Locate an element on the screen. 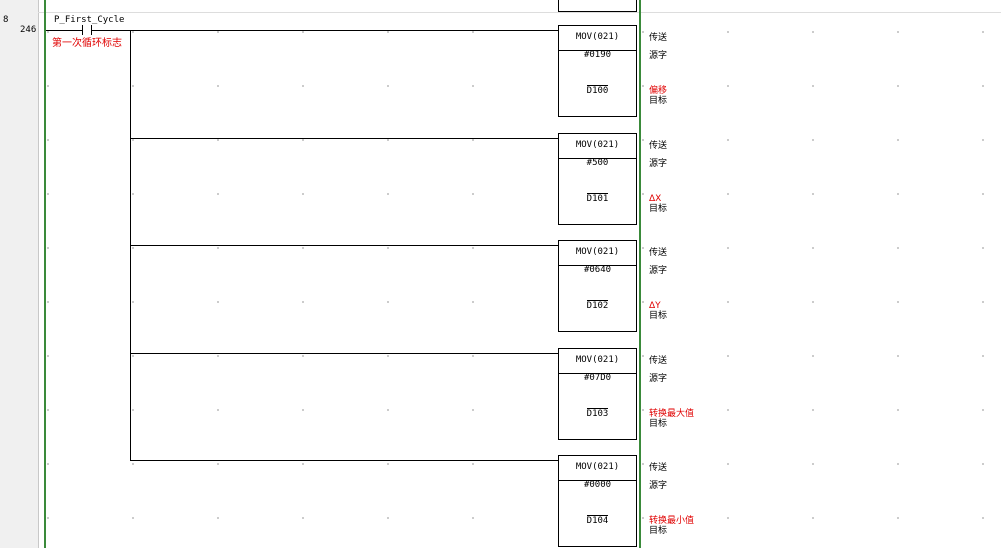  source-operand: #0640 is located at coordinates (597, 270).